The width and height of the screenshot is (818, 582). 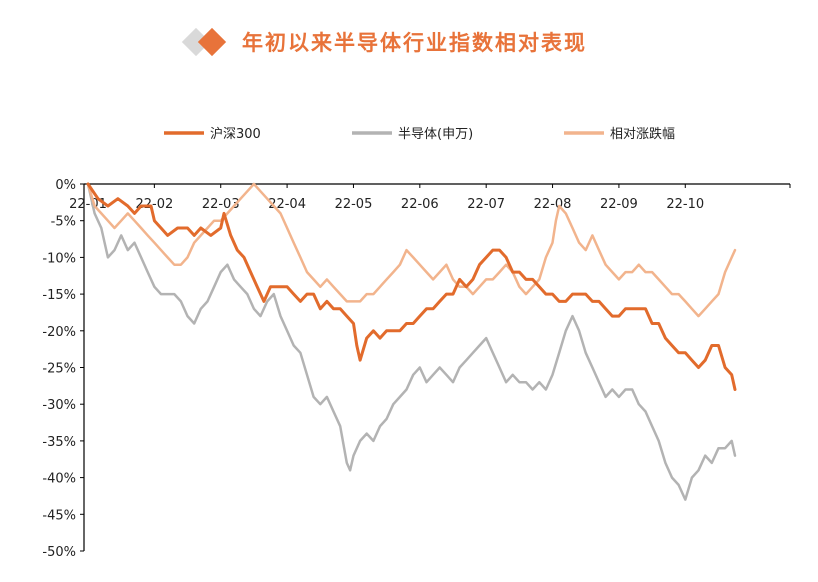 I want to click on y-tick-label: -50%, so click(x=59, y=552).